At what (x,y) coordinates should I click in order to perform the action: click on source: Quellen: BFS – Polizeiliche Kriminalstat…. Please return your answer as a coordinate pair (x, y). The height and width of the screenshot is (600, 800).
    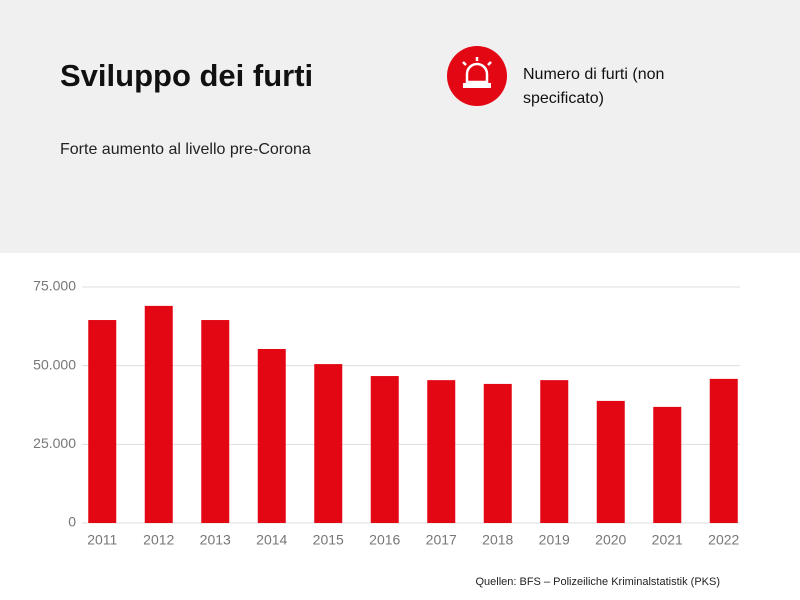
    Looking at the image, I should click on (597, 582).